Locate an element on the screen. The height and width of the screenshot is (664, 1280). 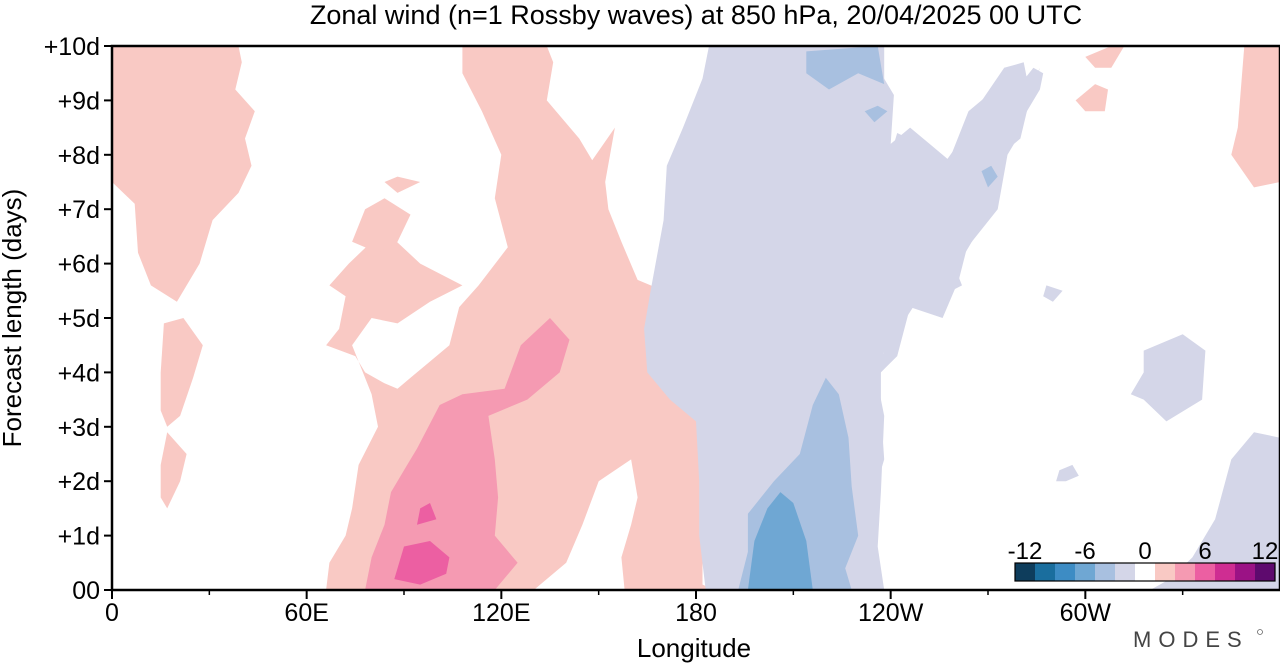
x-tick-label: 0 is located at coordinates (112, 613).